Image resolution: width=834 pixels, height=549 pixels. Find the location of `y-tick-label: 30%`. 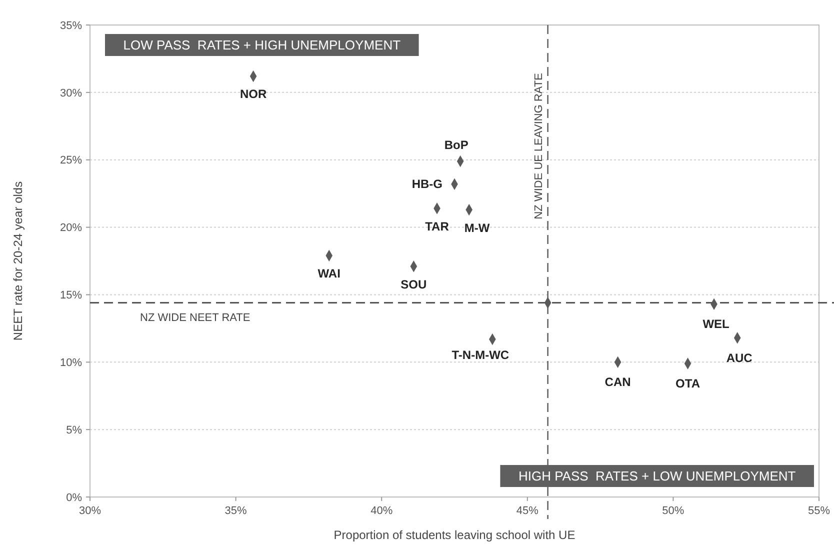

y-tick-label: 30% is located at coordinates (71, 93).